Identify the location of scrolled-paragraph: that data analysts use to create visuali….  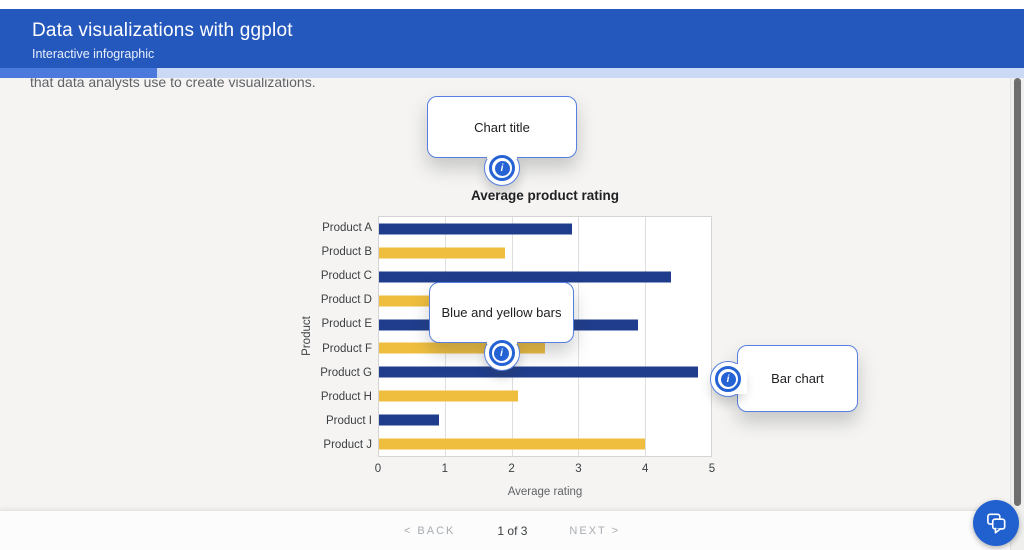
(173, 82).